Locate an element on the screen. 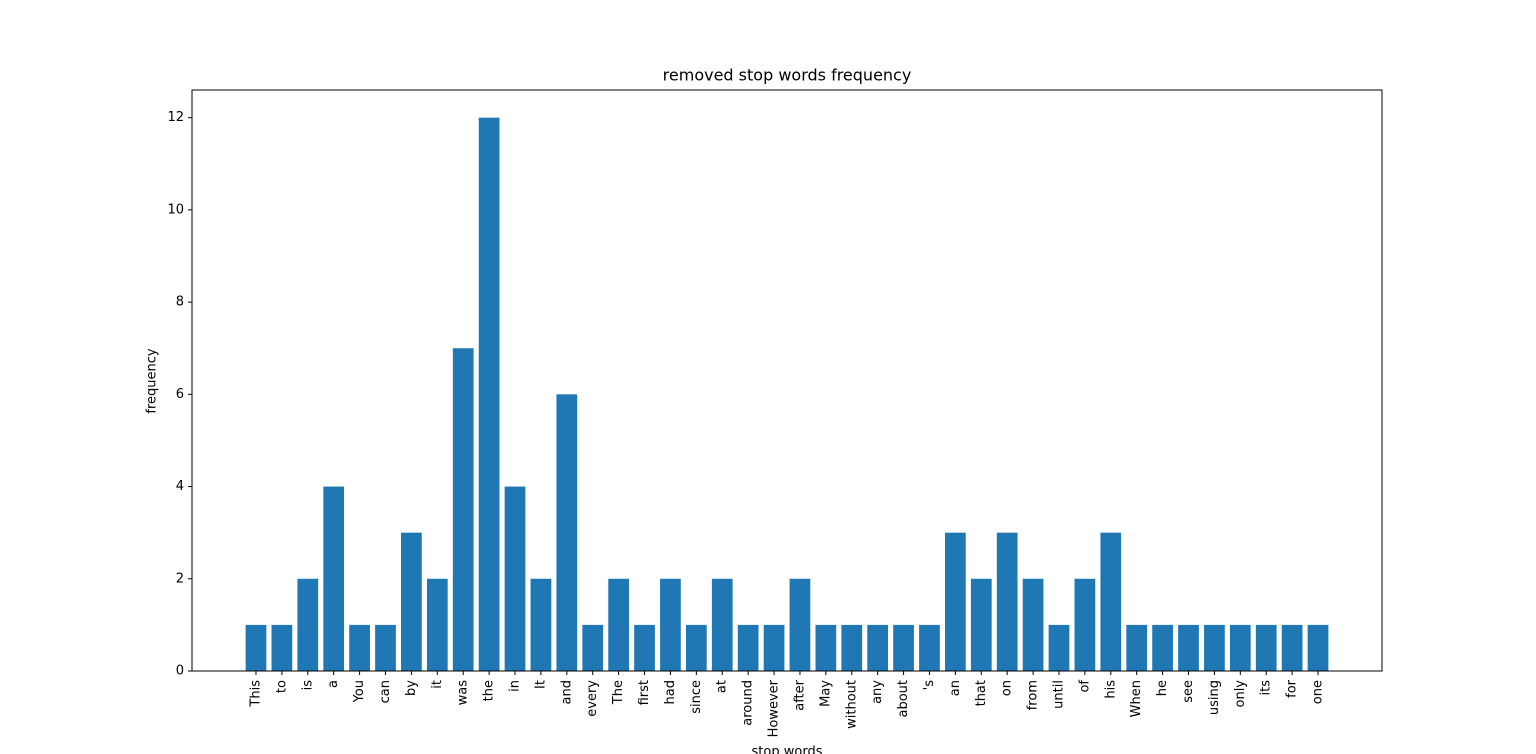 This screenshot has height=754, width=1536. x-tick-label: in is located at coordinates (515, 686).